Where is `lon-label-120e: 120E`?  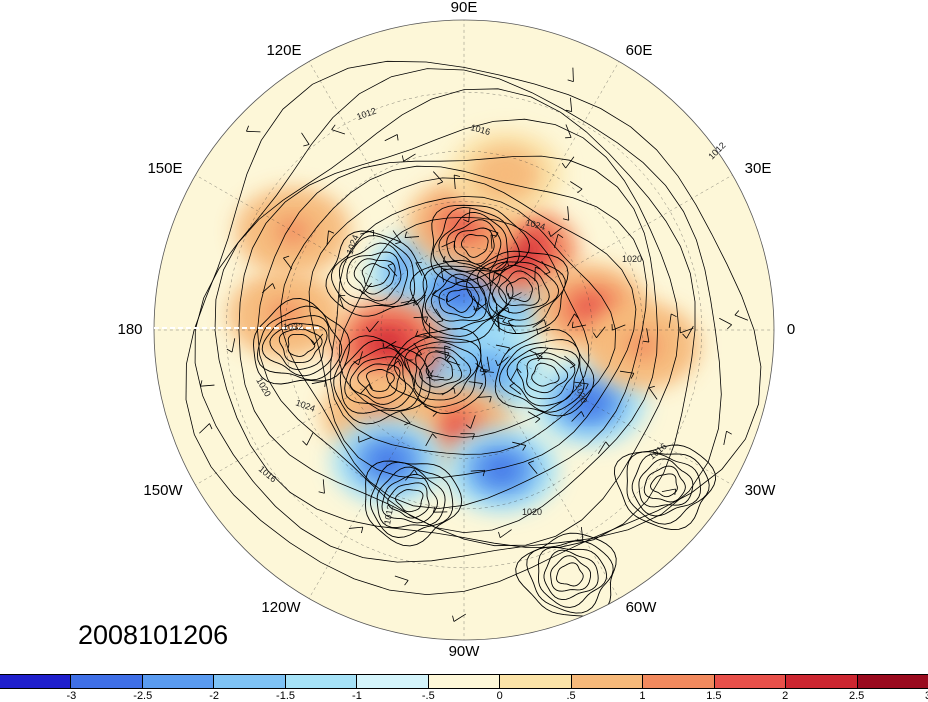 lon-label-120e: 120E is located at coordinates (283, 50).